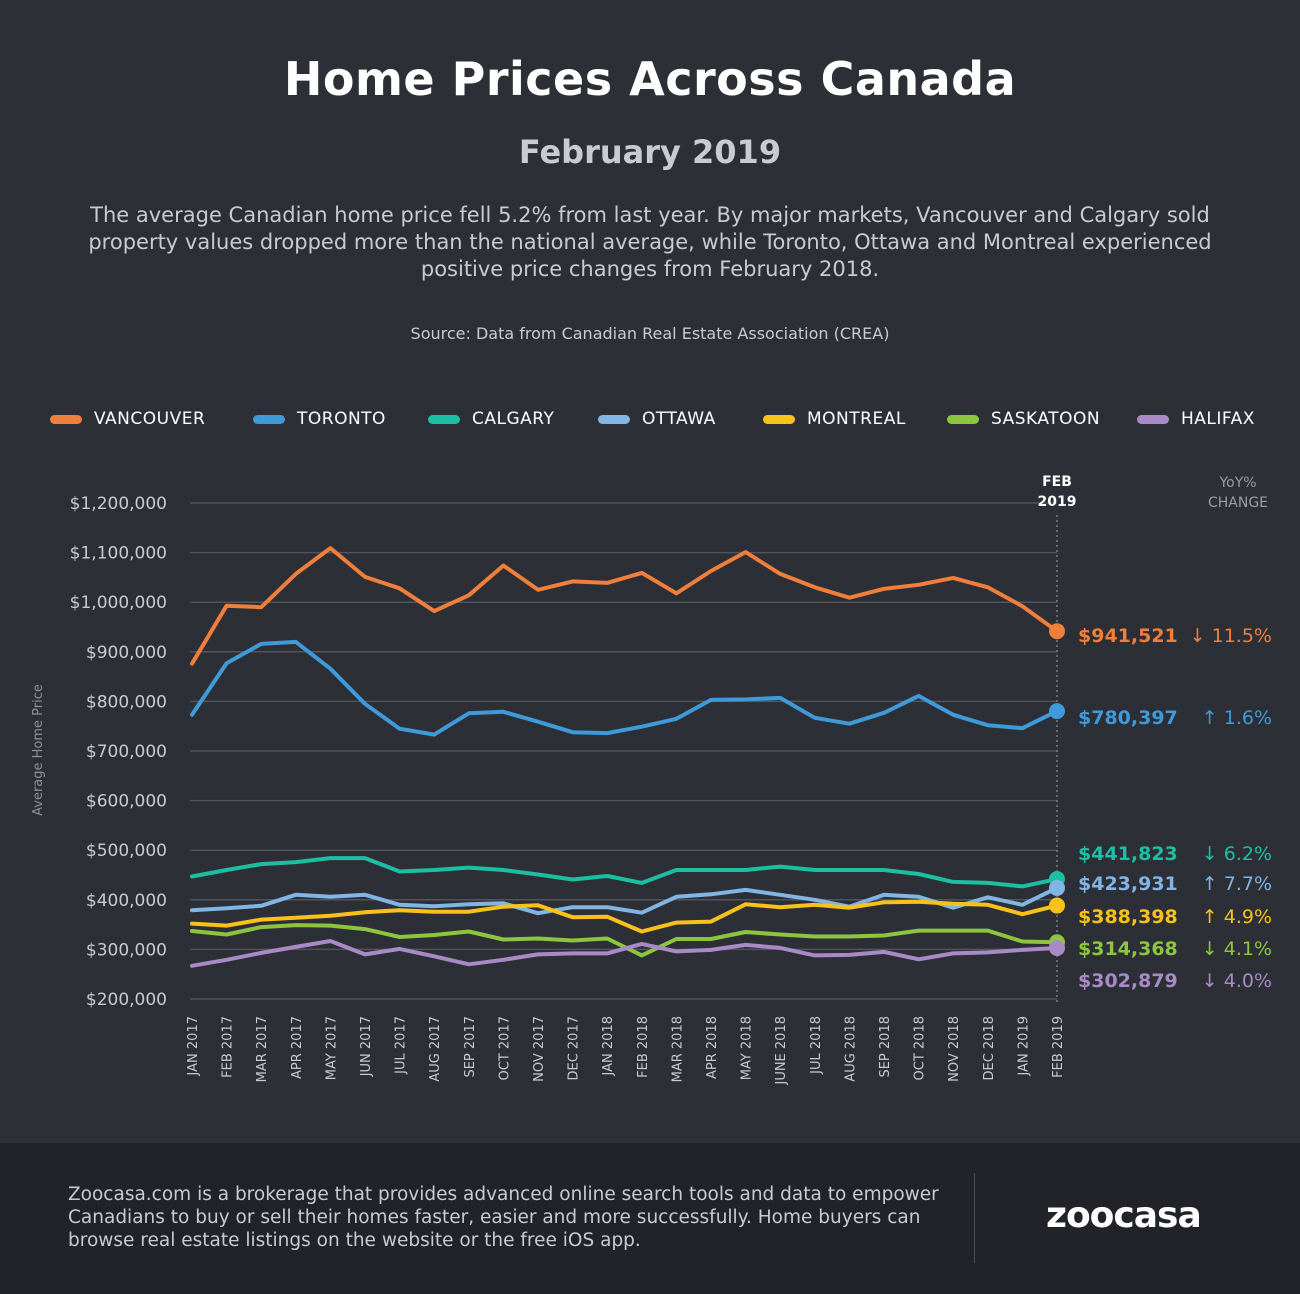 The image size is (1300, 1294). What do you see at coordinates (1218, 419) in the screenshot?
I see `legend-label: HALIFAX` at bounding box center [1218, 419].